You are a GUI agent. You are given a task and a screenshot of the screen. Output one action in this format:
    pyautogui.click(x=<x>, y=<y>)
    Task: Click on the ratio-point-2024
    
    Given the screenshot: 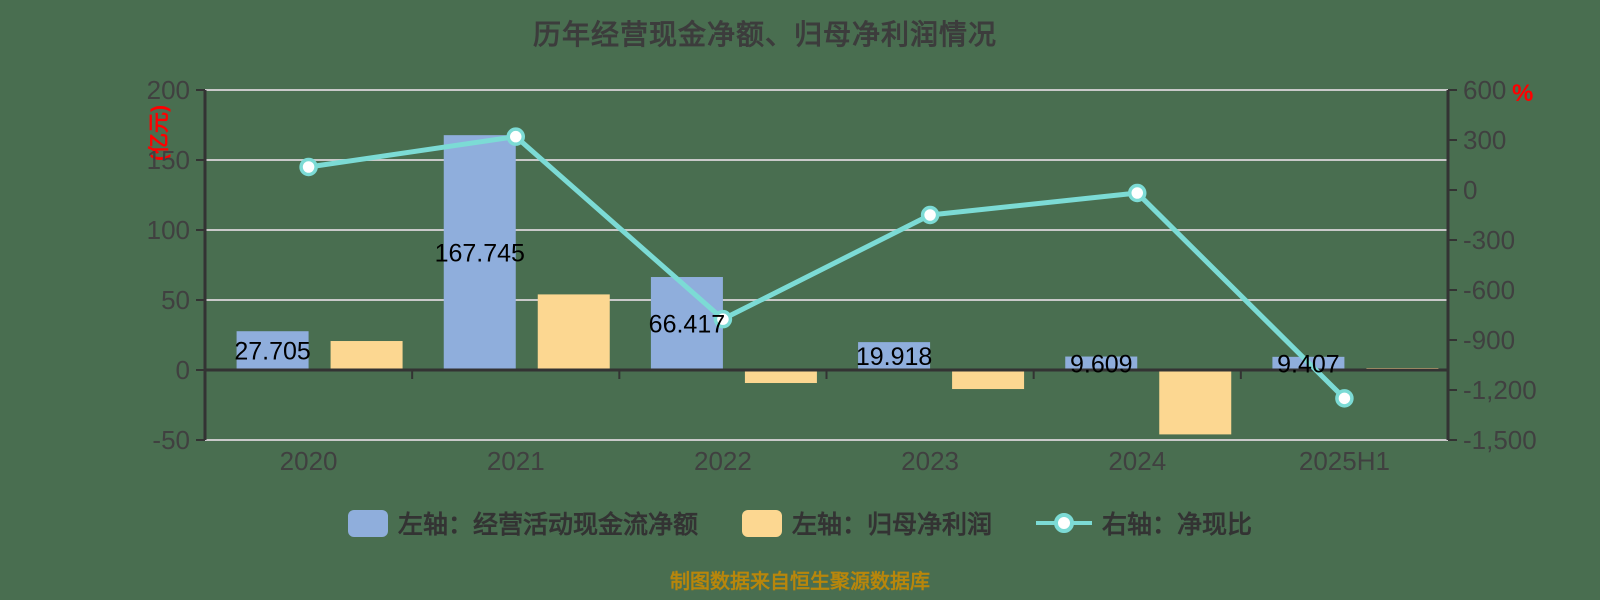 What is the action you would take?
    pyautogui.click(x=1137, y=193)
    